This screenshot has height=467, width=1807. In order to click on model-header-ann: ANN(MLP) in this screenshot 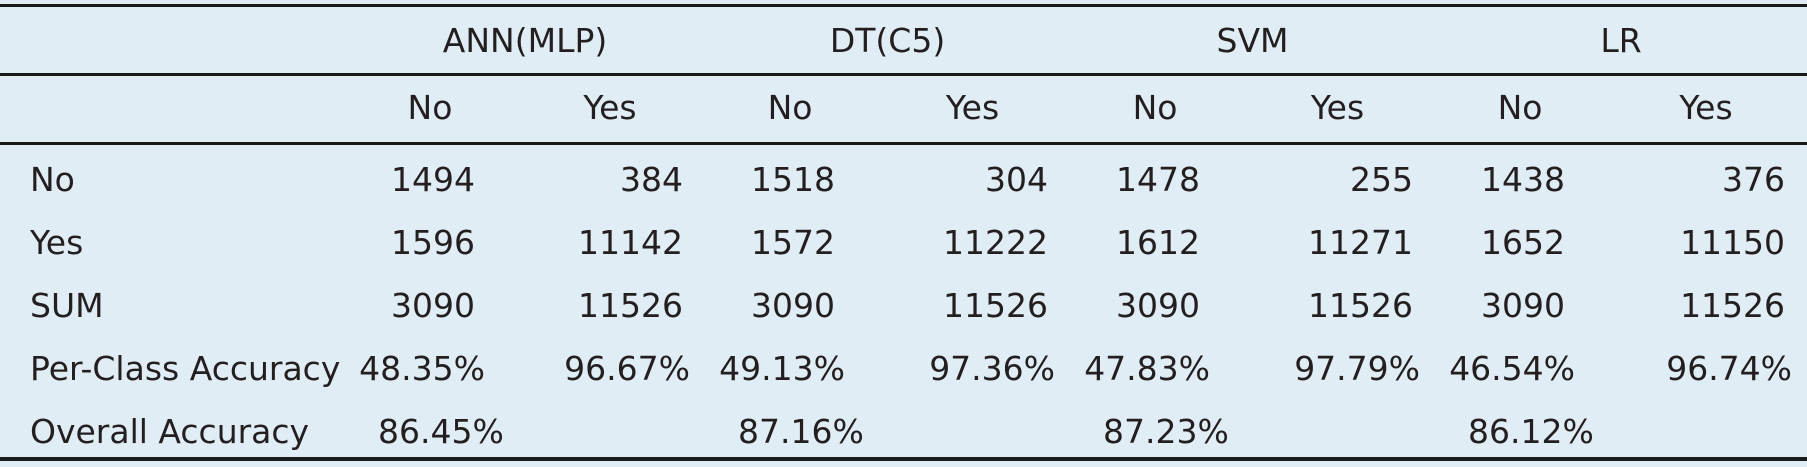, I will do `click(525, 40)`.